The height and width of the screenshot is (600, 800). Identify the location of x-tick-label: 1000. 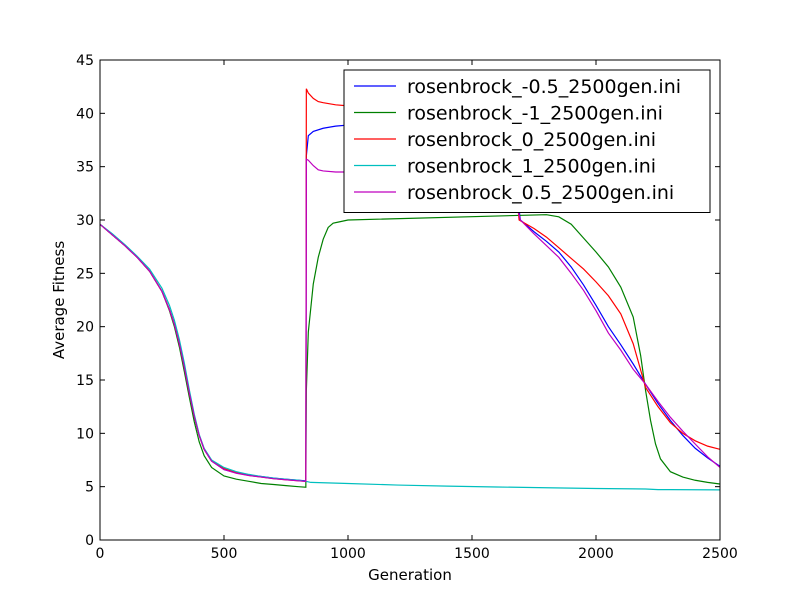
(348, 554).